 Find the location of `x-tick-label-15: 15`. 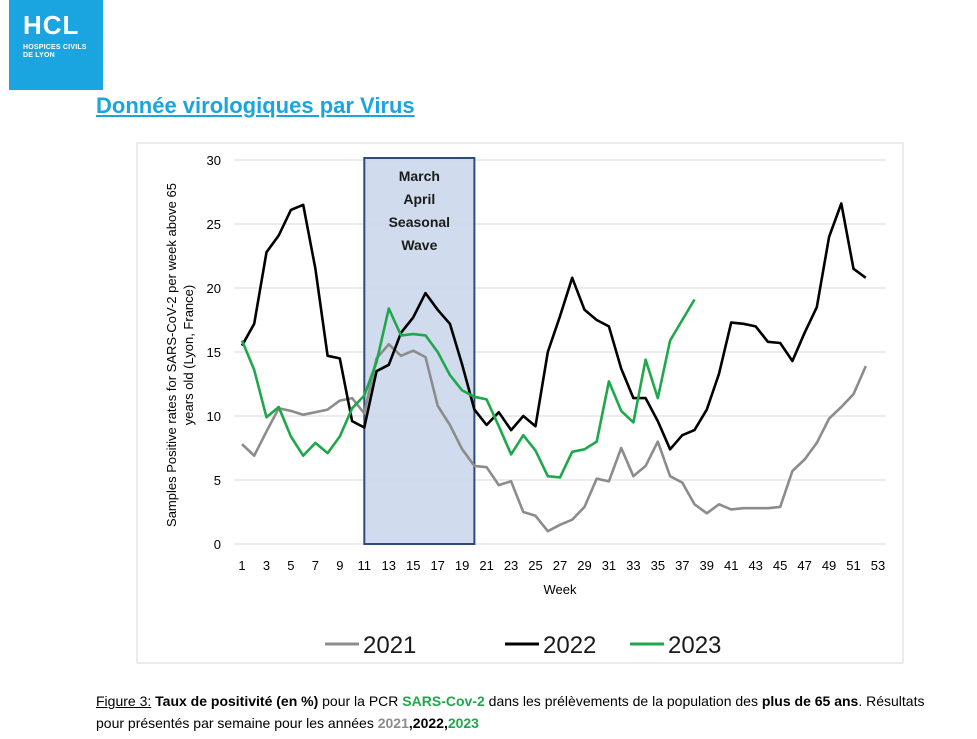

x-tick-label-15: 15 is located at coordinates (413, 565).